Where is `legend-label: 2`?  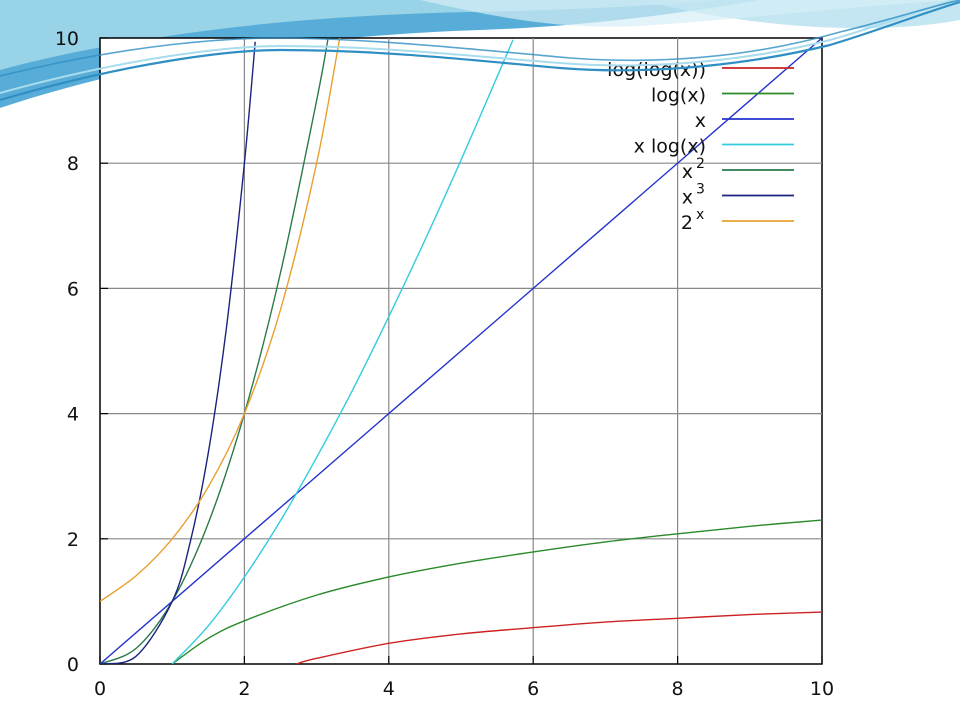
legend-label: 2 is located at coordinates (687, 223).